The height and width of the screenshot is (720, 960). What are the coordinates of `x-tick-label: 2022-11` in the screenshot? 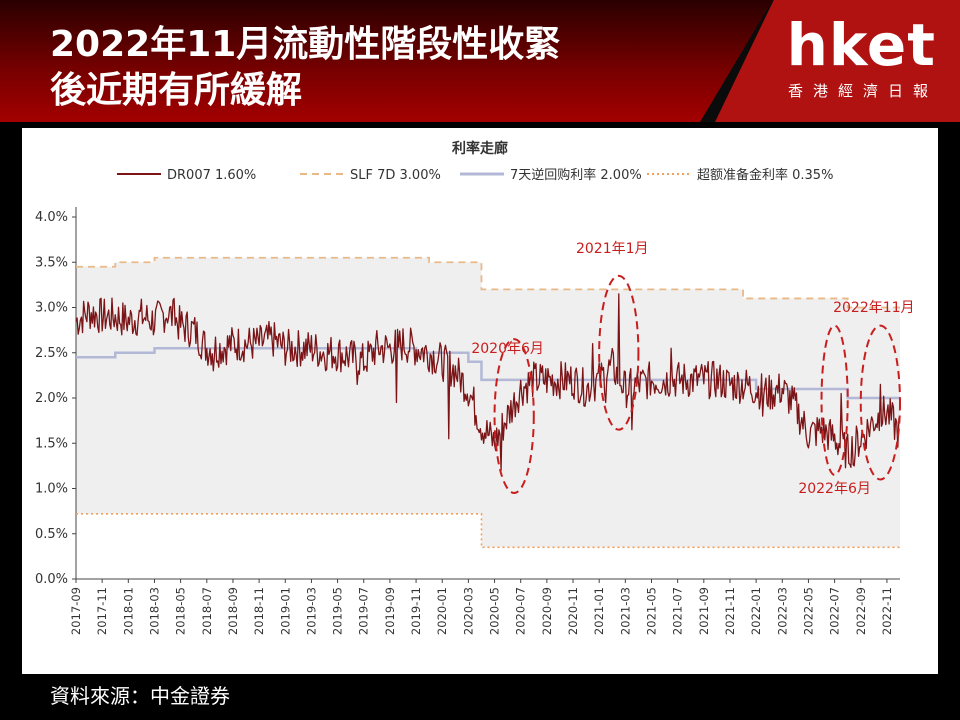 It's located at (887, 611).